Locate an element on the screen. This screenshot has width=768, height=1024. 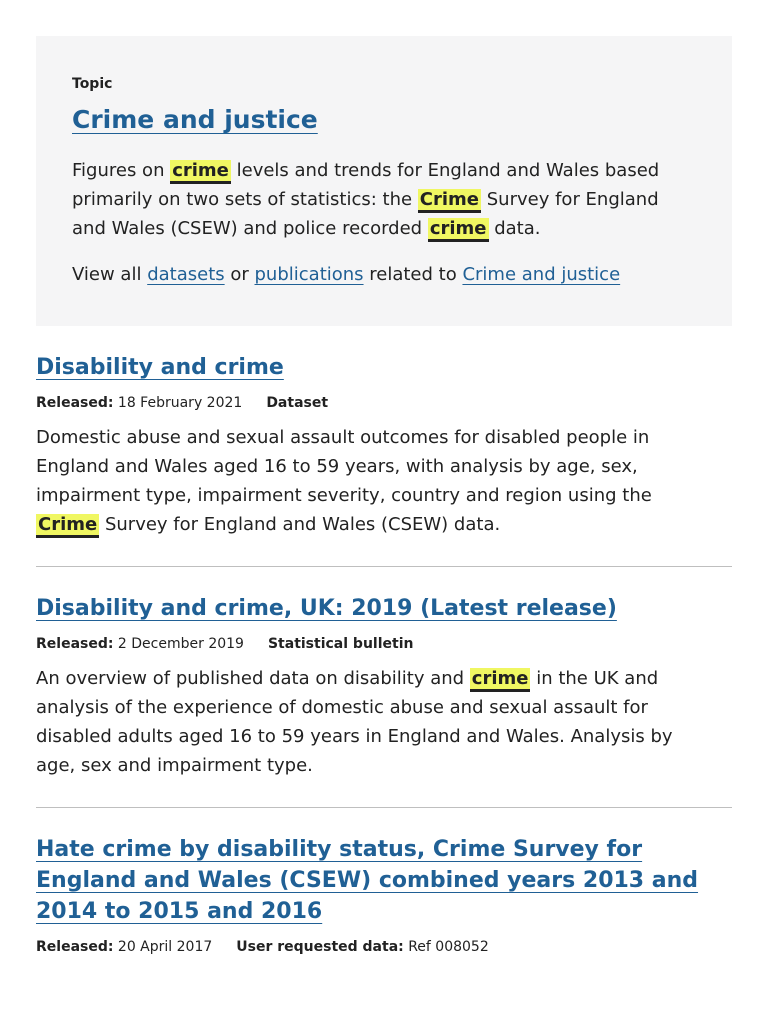
release-info: Released: 18 February 2021 is located at coordinates (139, 403).